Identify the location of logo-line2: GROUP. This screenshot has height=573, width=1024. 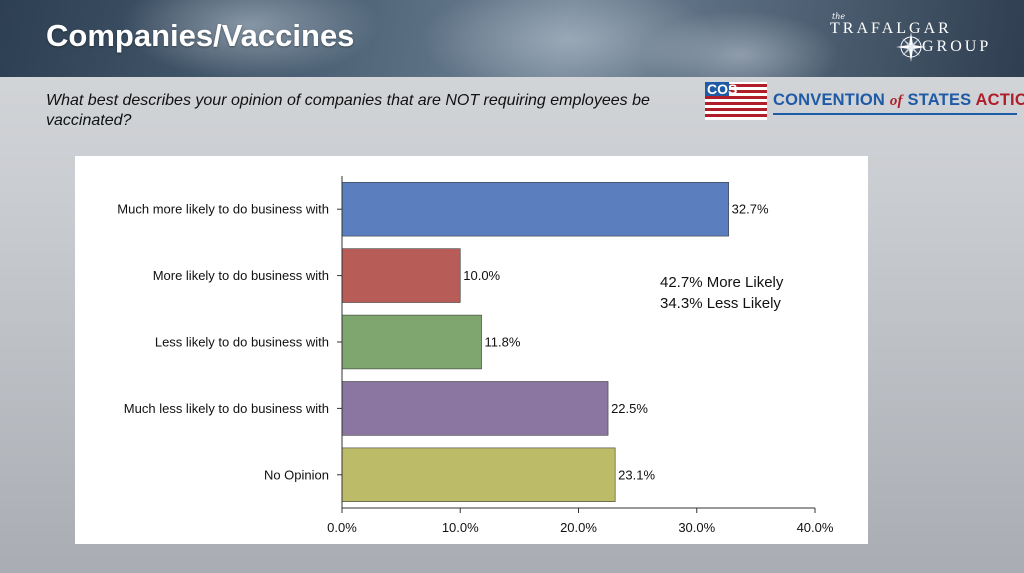
(957, 46).